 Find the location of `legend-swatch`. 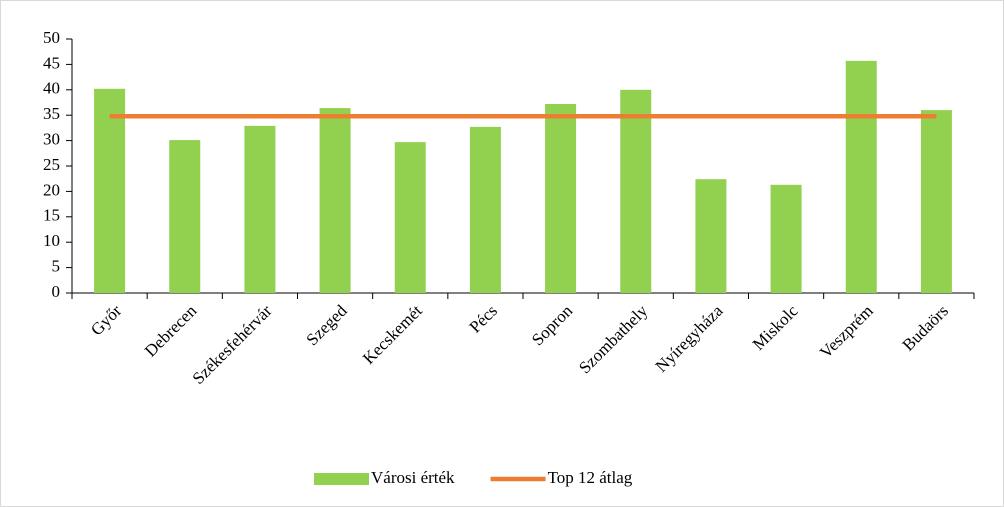

legend-swatch is located at coordinates (341, 479).